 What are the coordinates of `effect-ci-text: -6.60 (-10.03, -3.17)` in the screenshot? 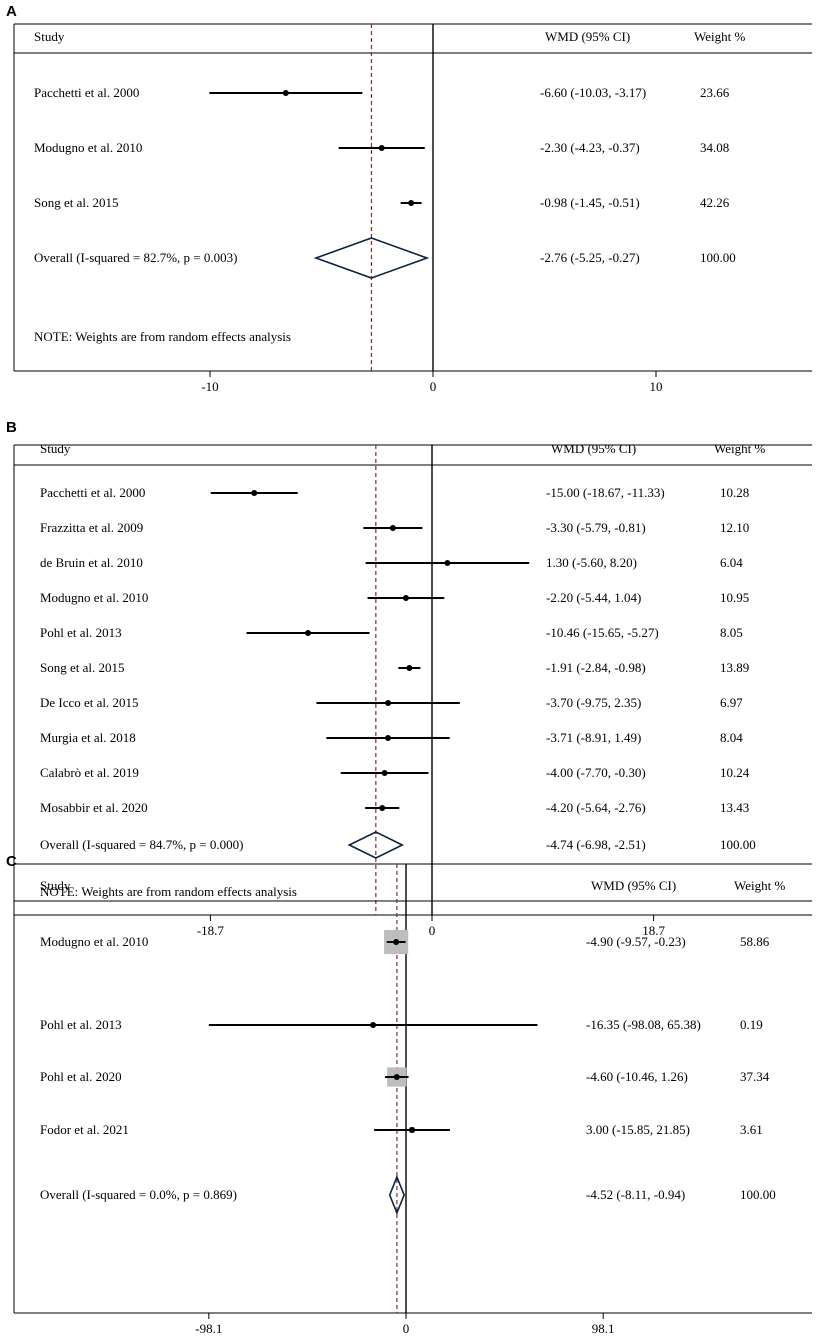 It's located at (593, 92).